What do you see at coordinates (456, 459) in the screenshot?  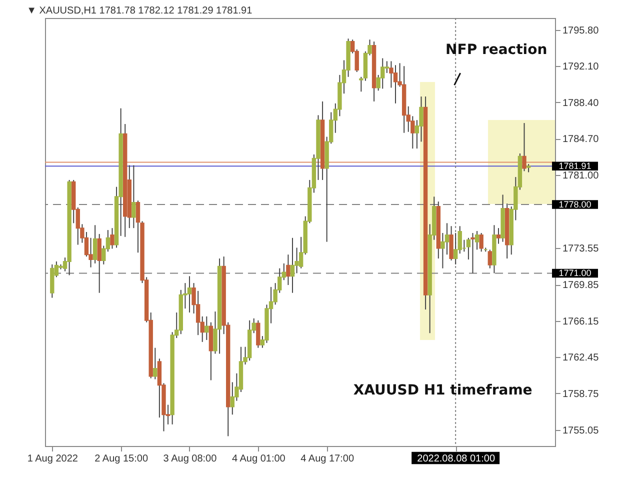 I see `x-tick-label: 2022.08.08 01:00` at bounding box center [456, 459].